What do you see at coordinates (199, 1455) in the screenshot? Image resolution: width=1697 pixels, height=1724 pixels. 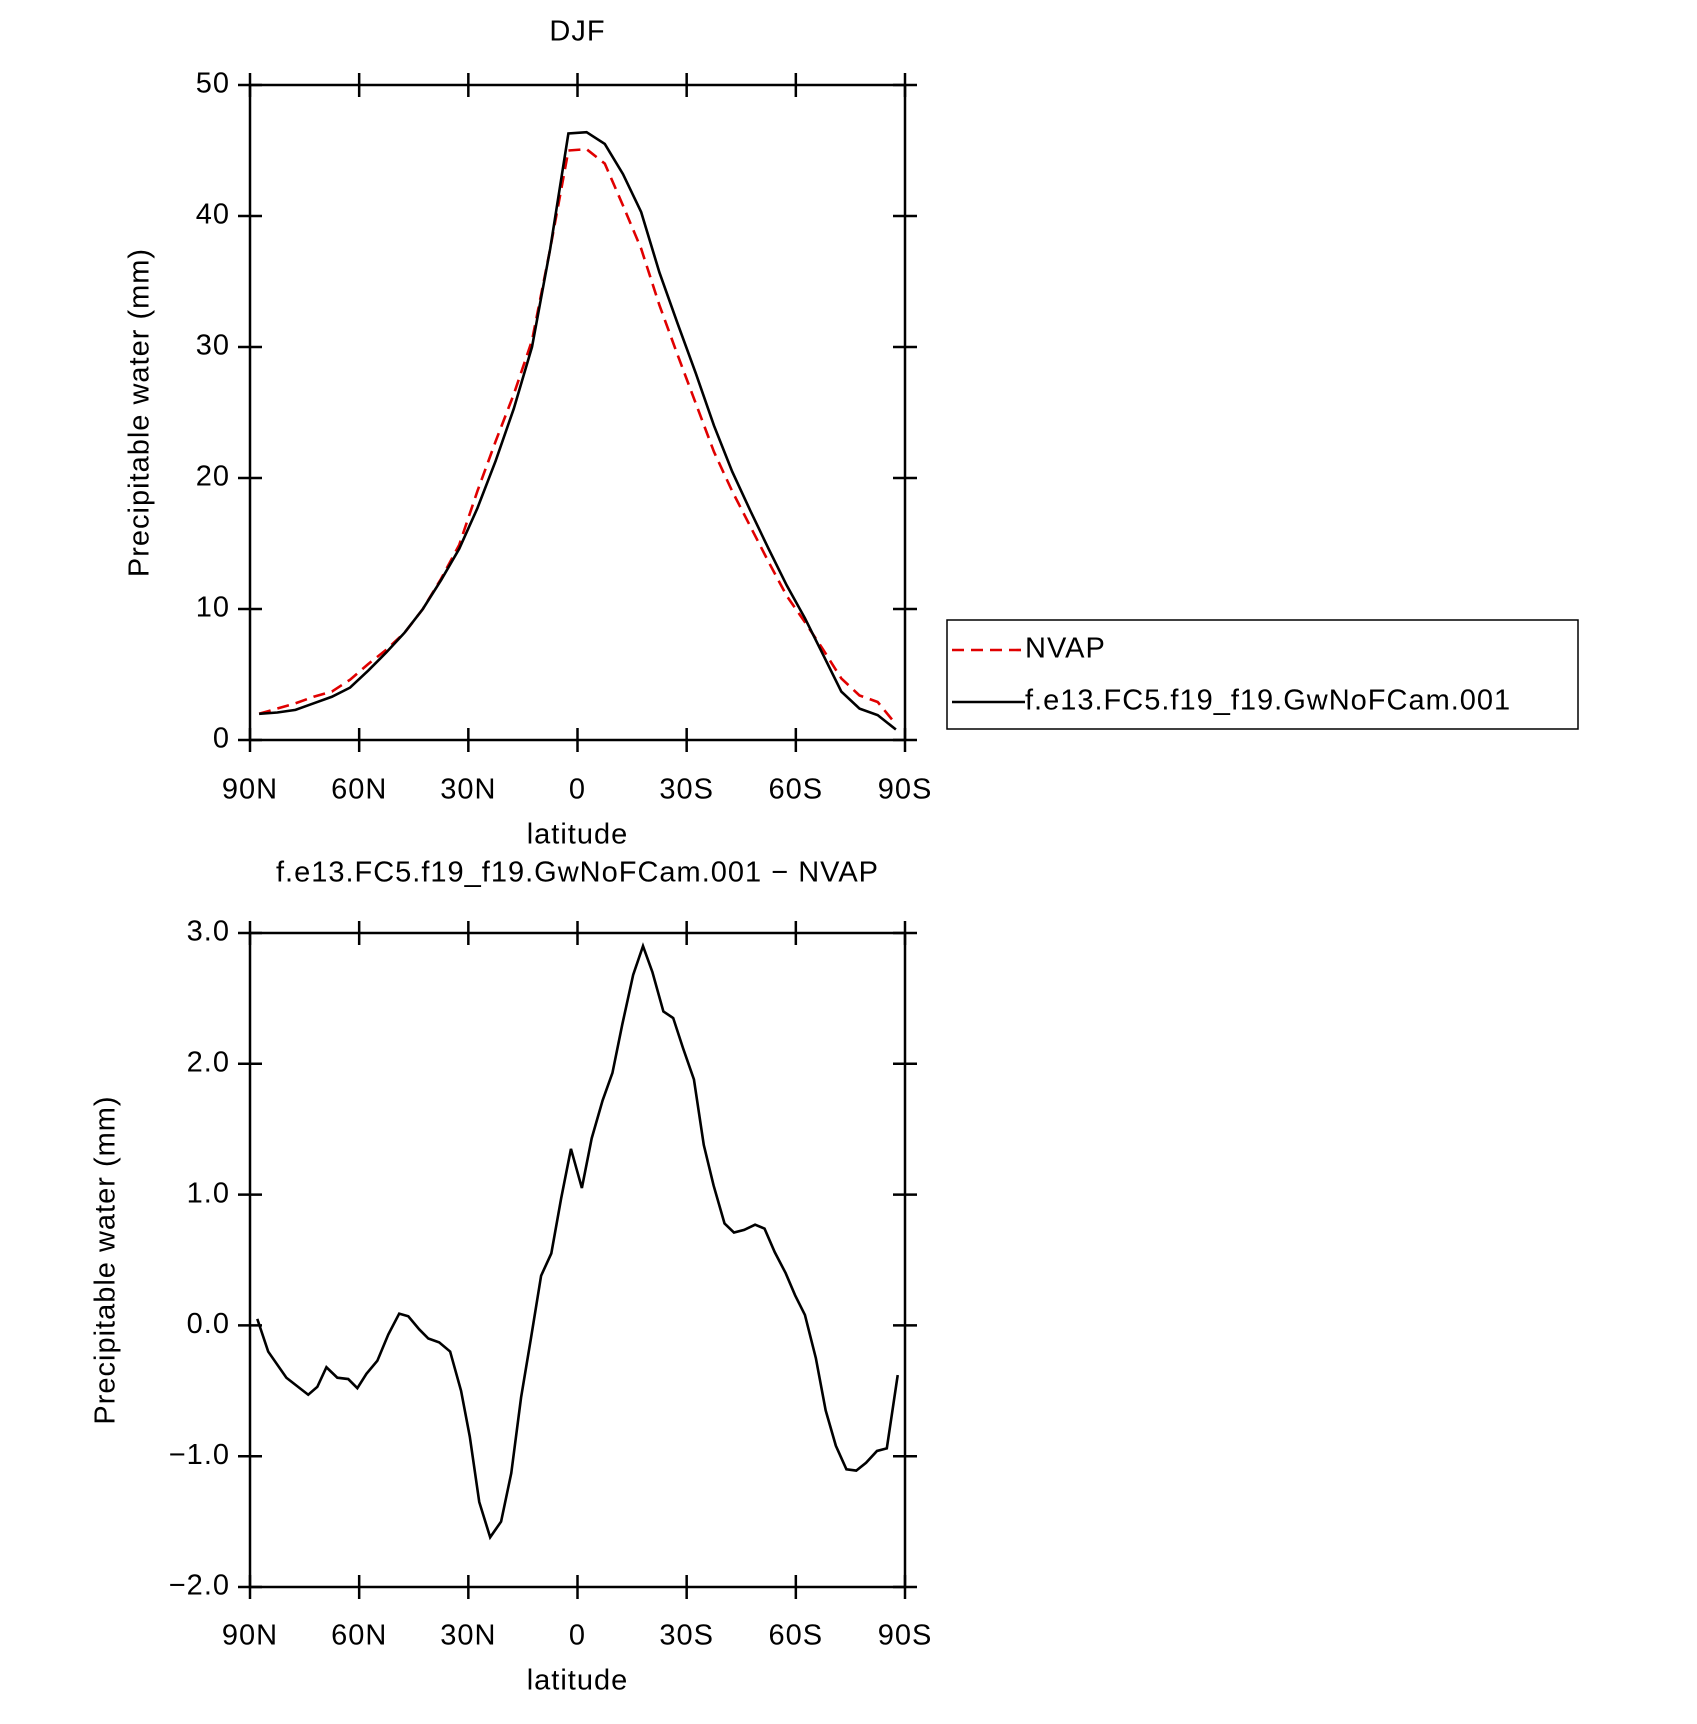 I see `y-tick-label: −1.0` at bounding box center [199, 1455].